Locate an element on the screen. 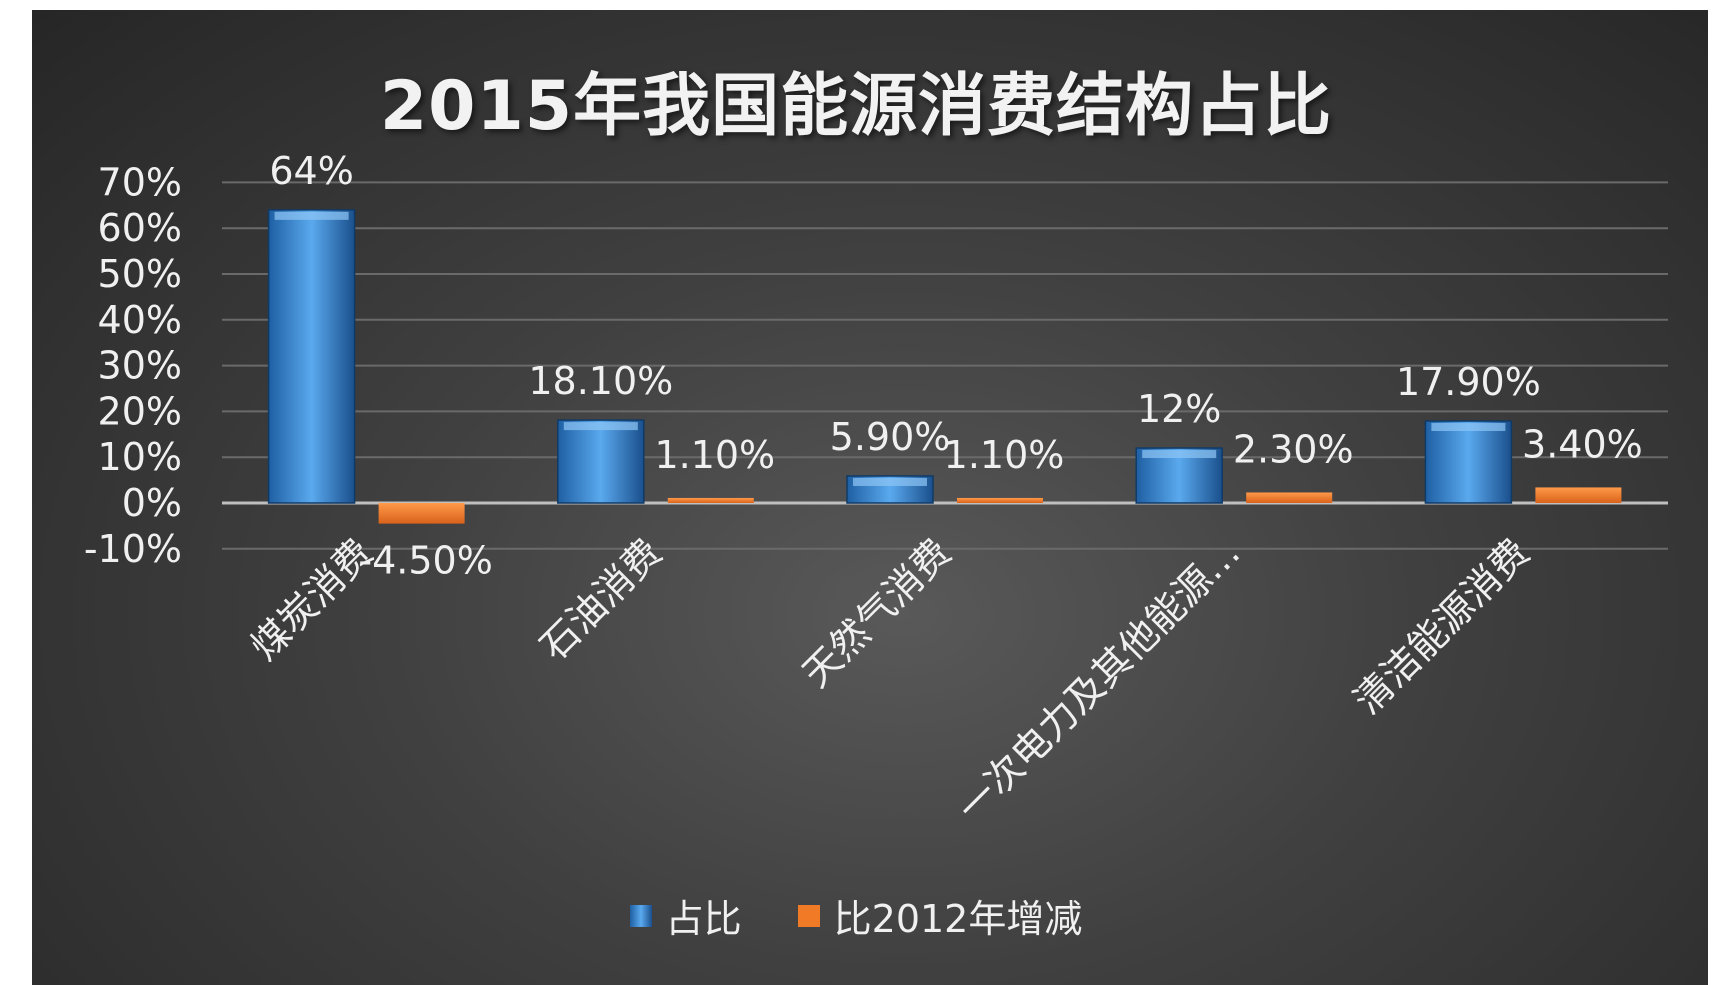  category-label: 天然气消费 is located at coordinates (876, 612).